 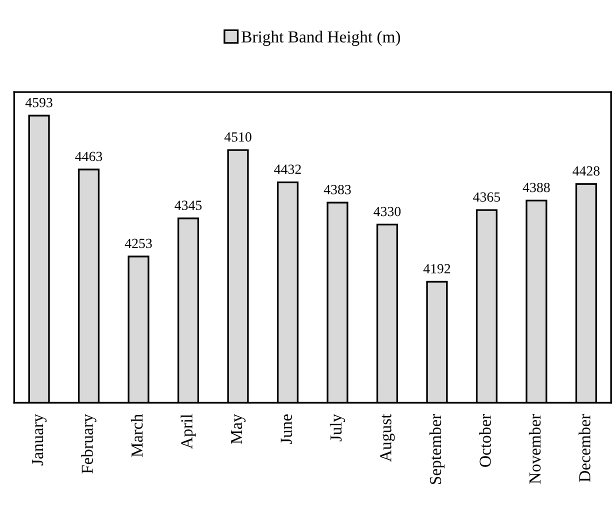 I want to click on data-label: 4388, so click(x=536, y=187).